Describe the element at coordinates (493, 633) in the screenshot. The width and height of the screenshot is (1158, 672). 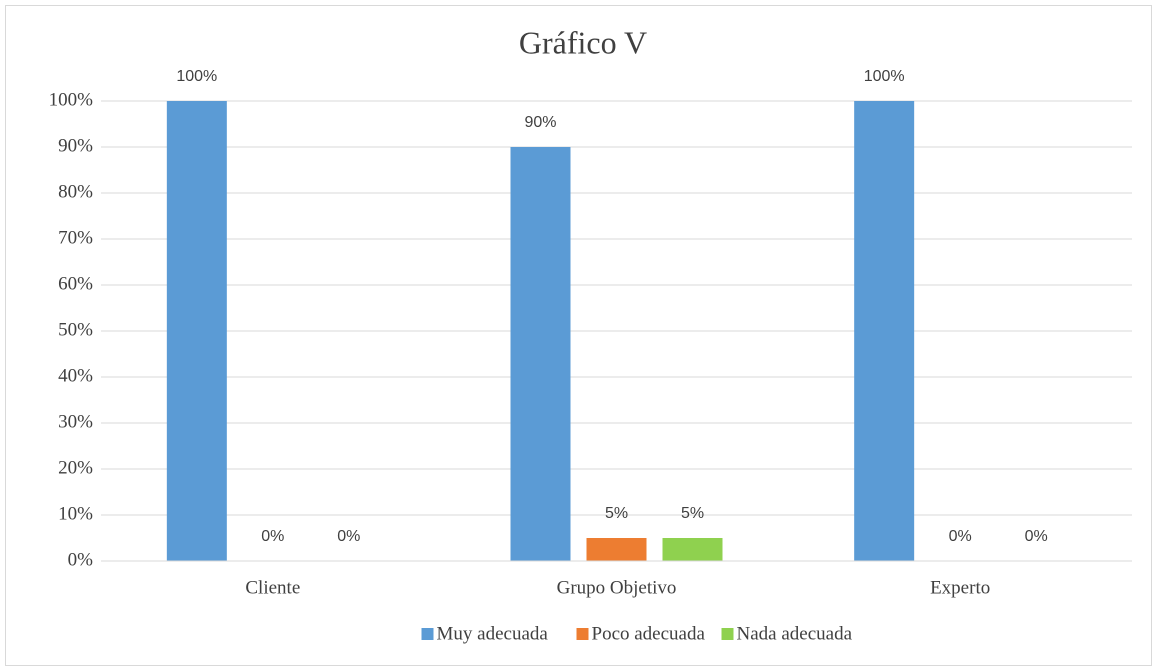
I see `legend-label: Muy adecuada` at that location.